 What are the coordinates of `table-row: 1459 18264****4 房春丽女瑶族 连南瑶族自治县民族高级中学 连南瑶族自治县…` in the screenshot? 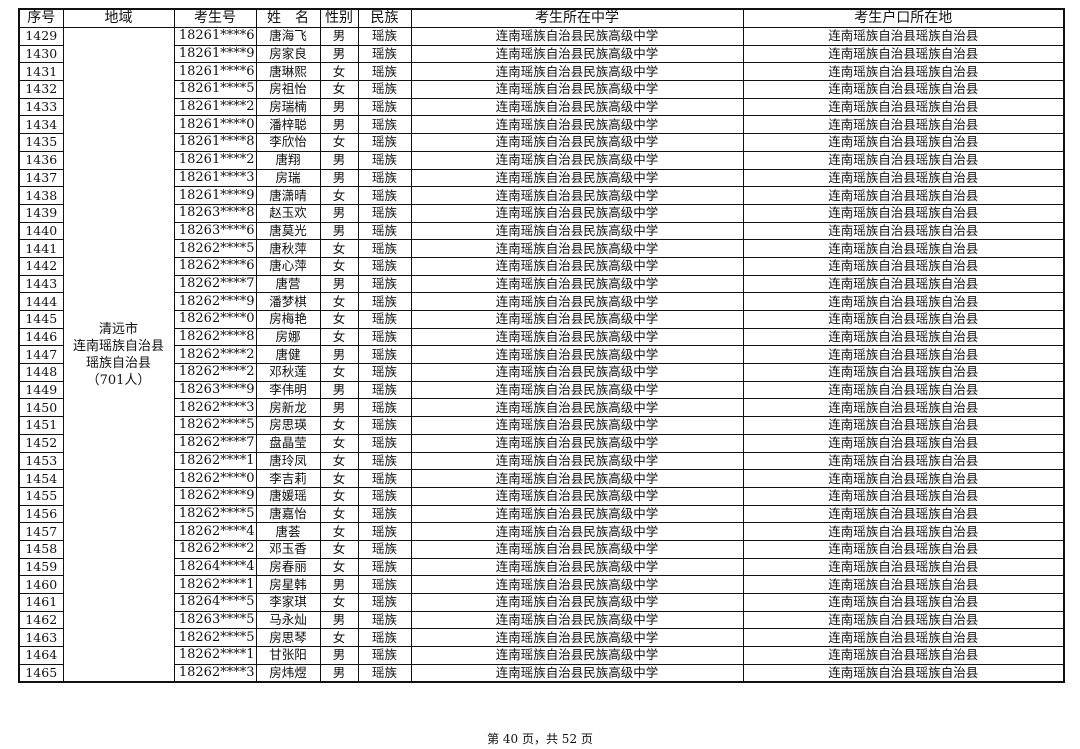 It's located at (541, 567).